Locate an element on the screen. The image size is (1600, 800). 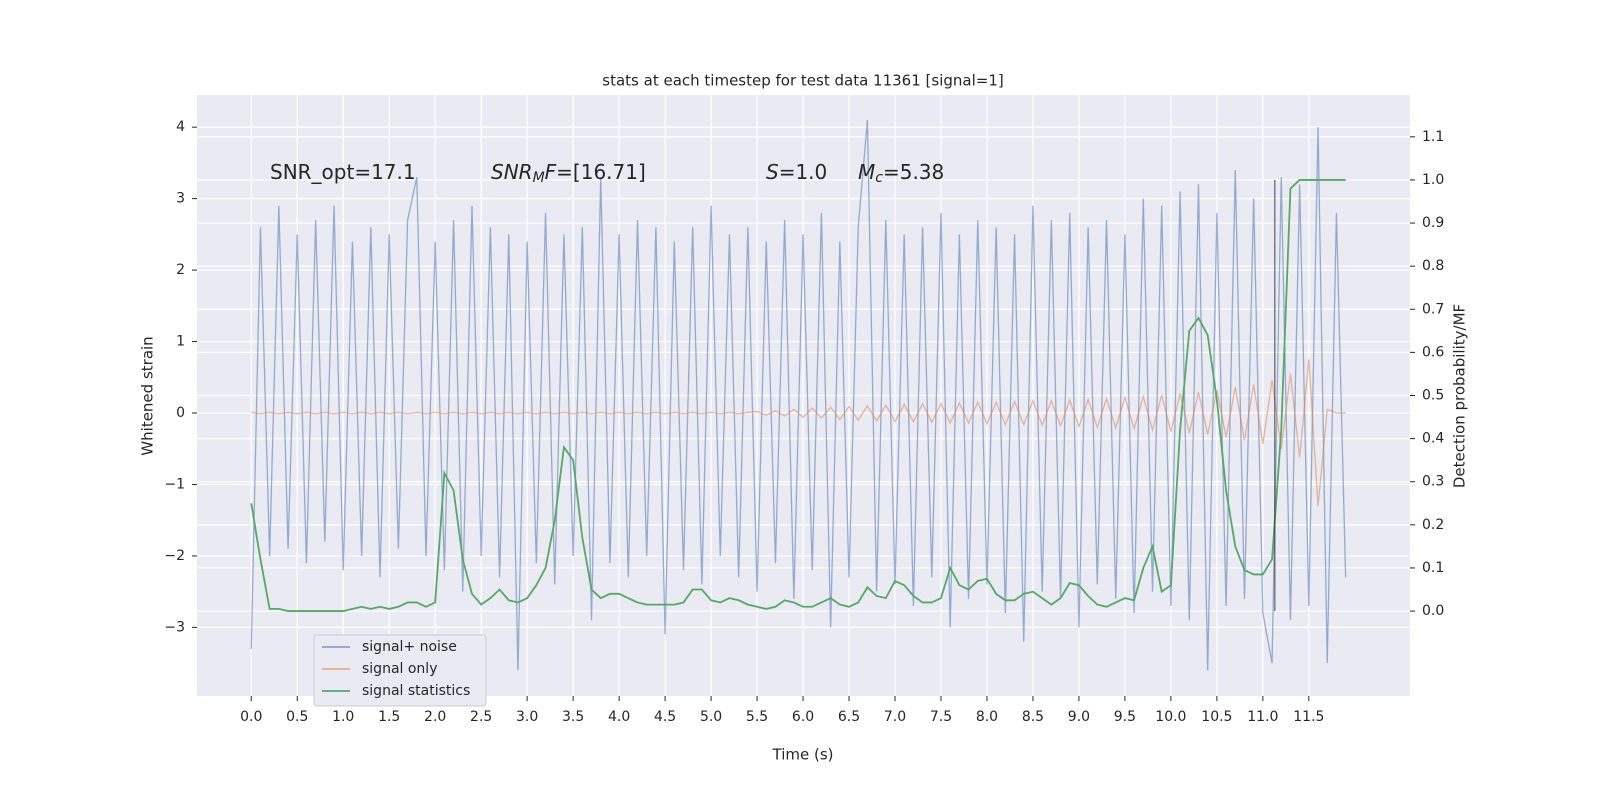
y2-tick-label: 0.5 is located at coordinates (1433, 396).